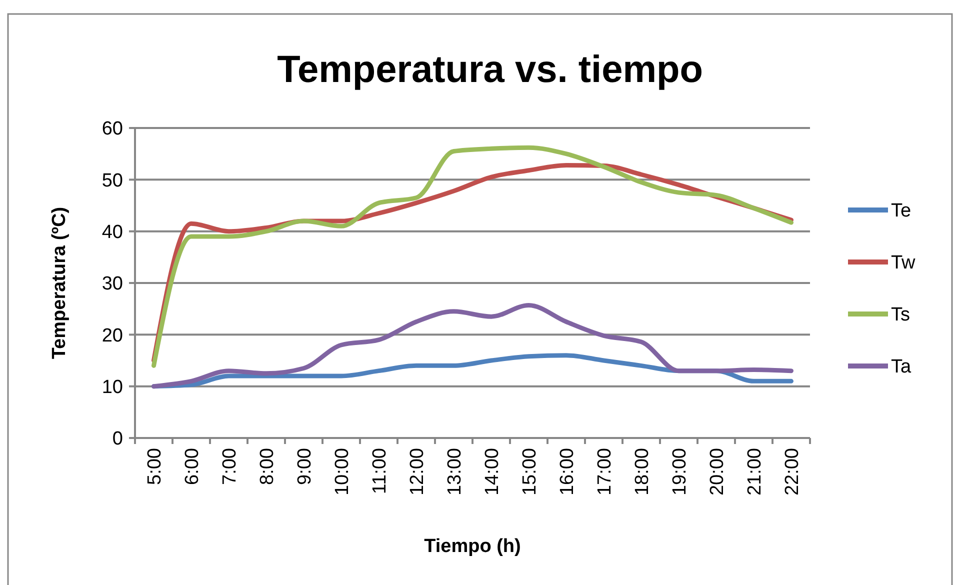 This screenshot has height=585, width=954. Describe the element at coordinates (472, 546) in the screenshot. I see `x-axis-title: Tiempo (h)` at that location.